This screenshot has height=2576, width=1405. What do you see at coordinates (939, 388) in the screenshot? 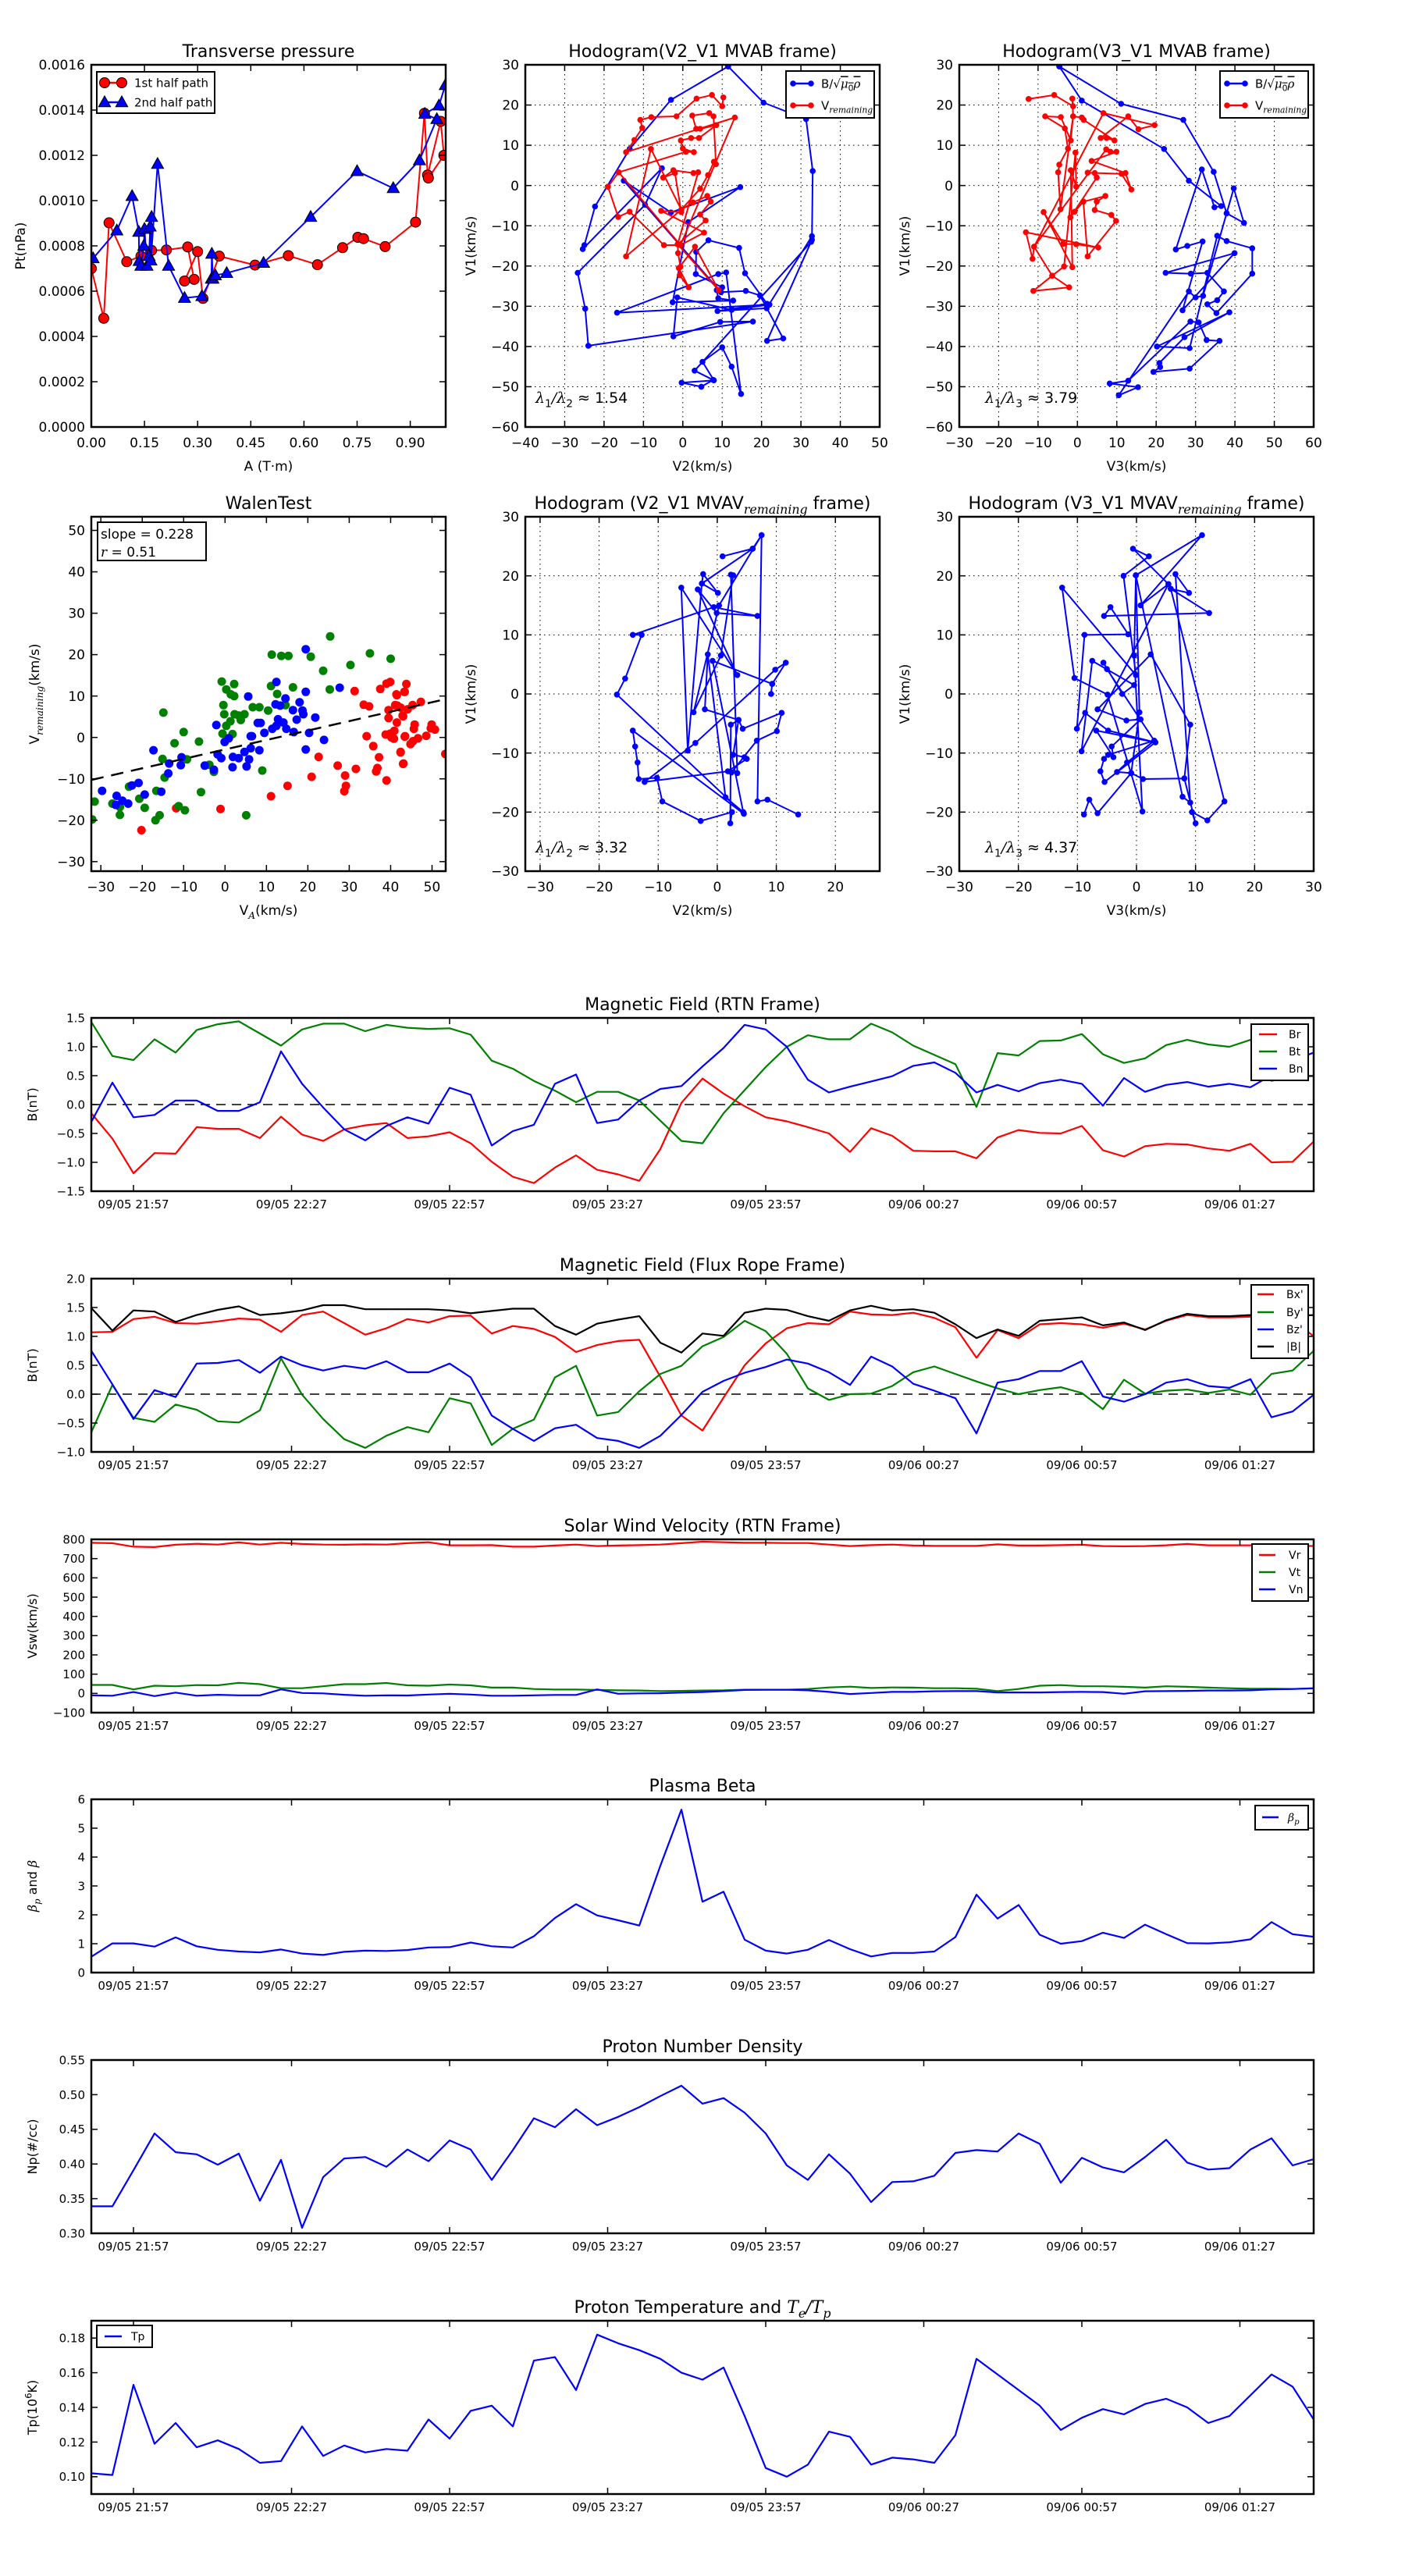
I see `y-tick-label: −50` at bounding box center [939, 388].